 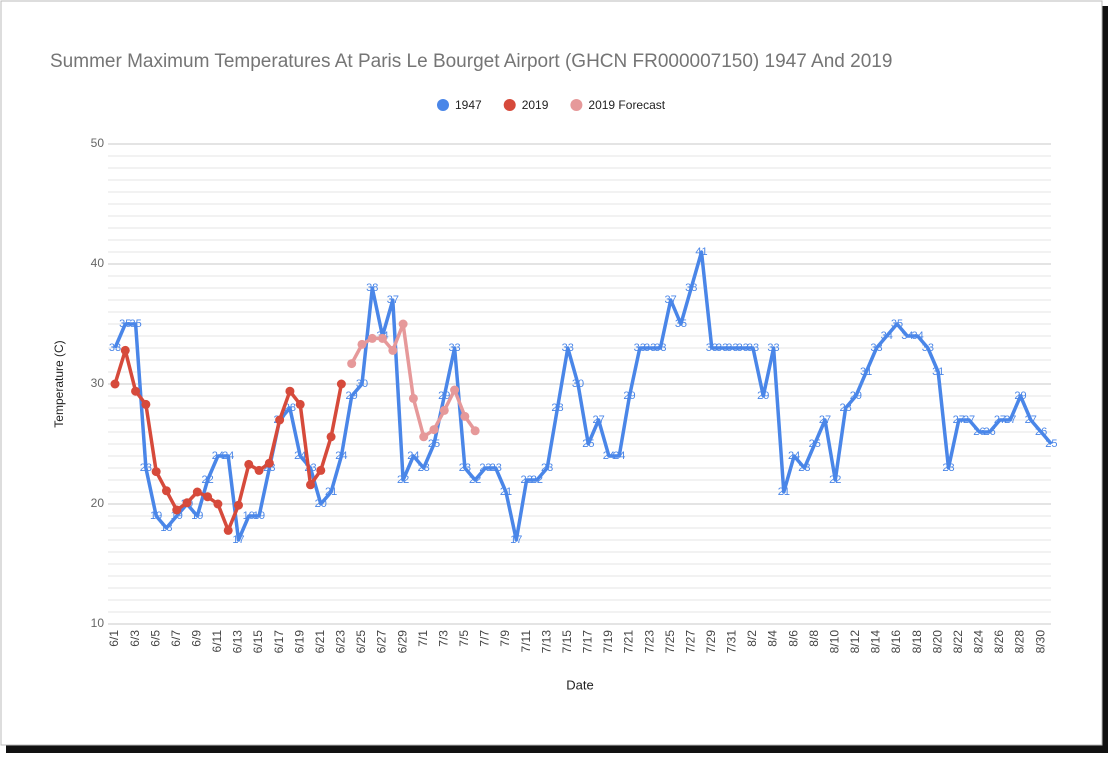 I want to click on x-tick-label: 7/27, so click(x=690, y=642).